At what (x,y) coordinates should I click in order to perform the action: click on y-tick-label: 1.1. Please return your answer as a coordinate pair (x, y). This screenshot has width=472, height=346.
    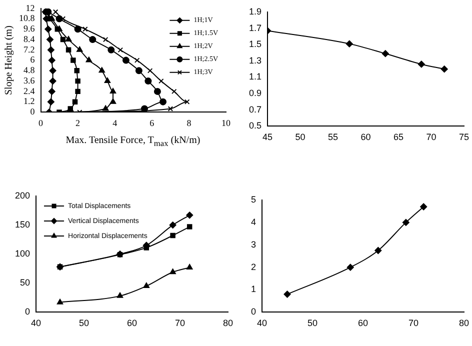
    Looking at the image, I should click on (255, 77).